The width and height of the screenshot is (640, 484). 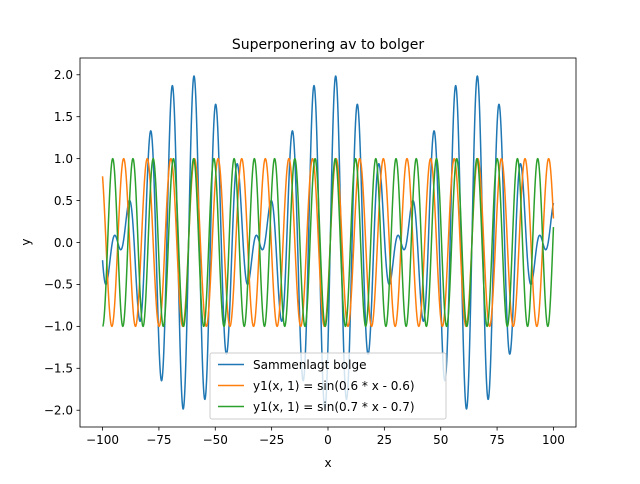 I want to click on legend-label-3: y1(x, 1) = sin(0.7 * x - 0.7), so click(x=334, y=407).